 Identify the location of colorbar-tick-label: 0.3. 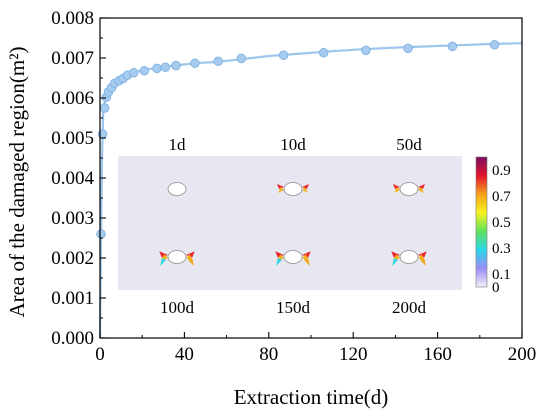
(501, 249).